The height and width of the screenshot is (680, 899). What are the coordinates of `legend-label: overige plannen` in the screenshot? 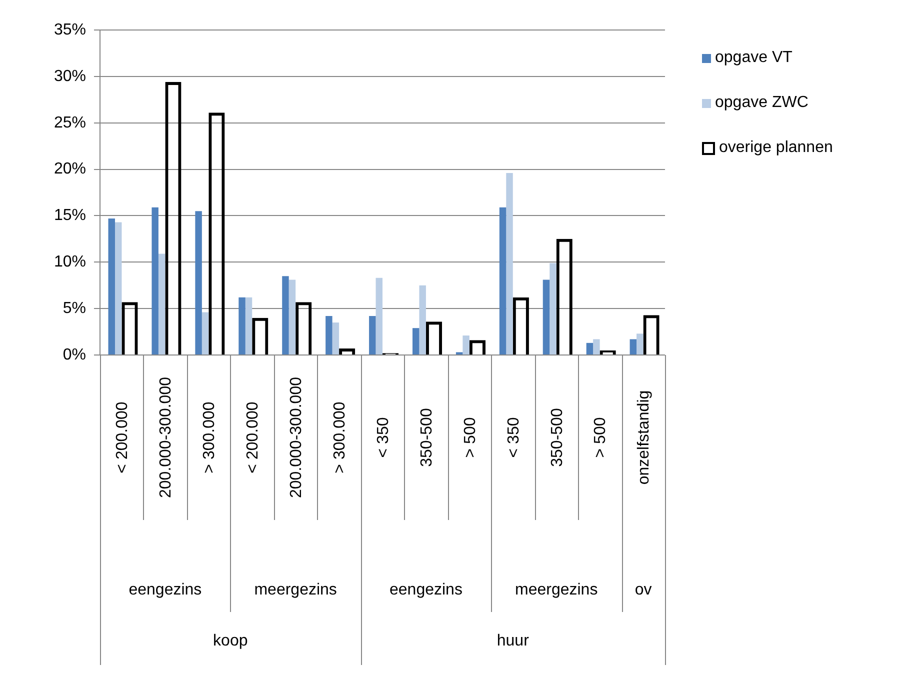 It's located at (776, 148).